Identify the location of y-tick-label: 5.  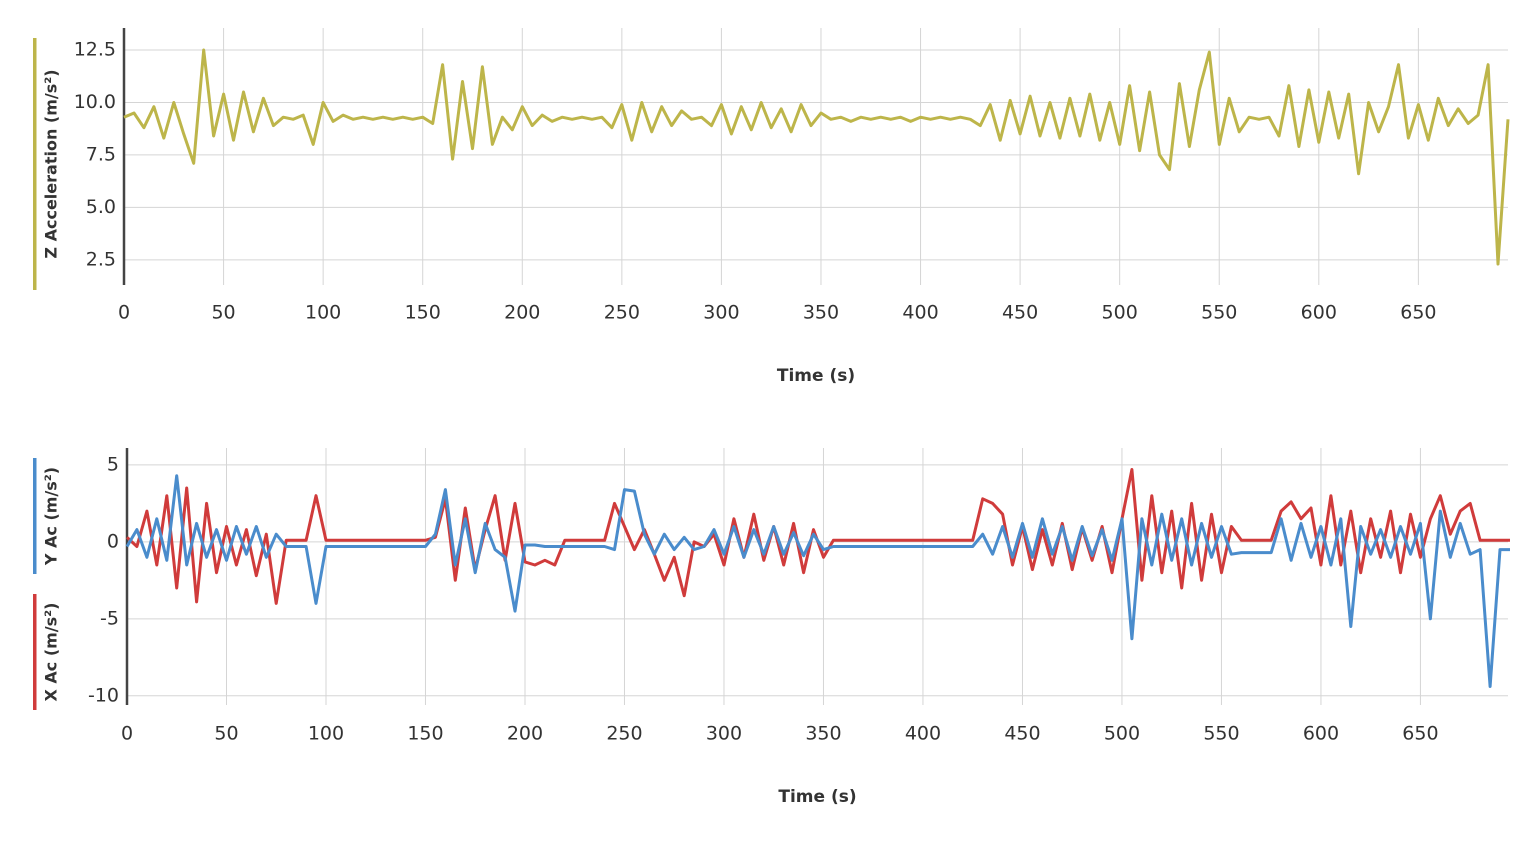
(113, 464).